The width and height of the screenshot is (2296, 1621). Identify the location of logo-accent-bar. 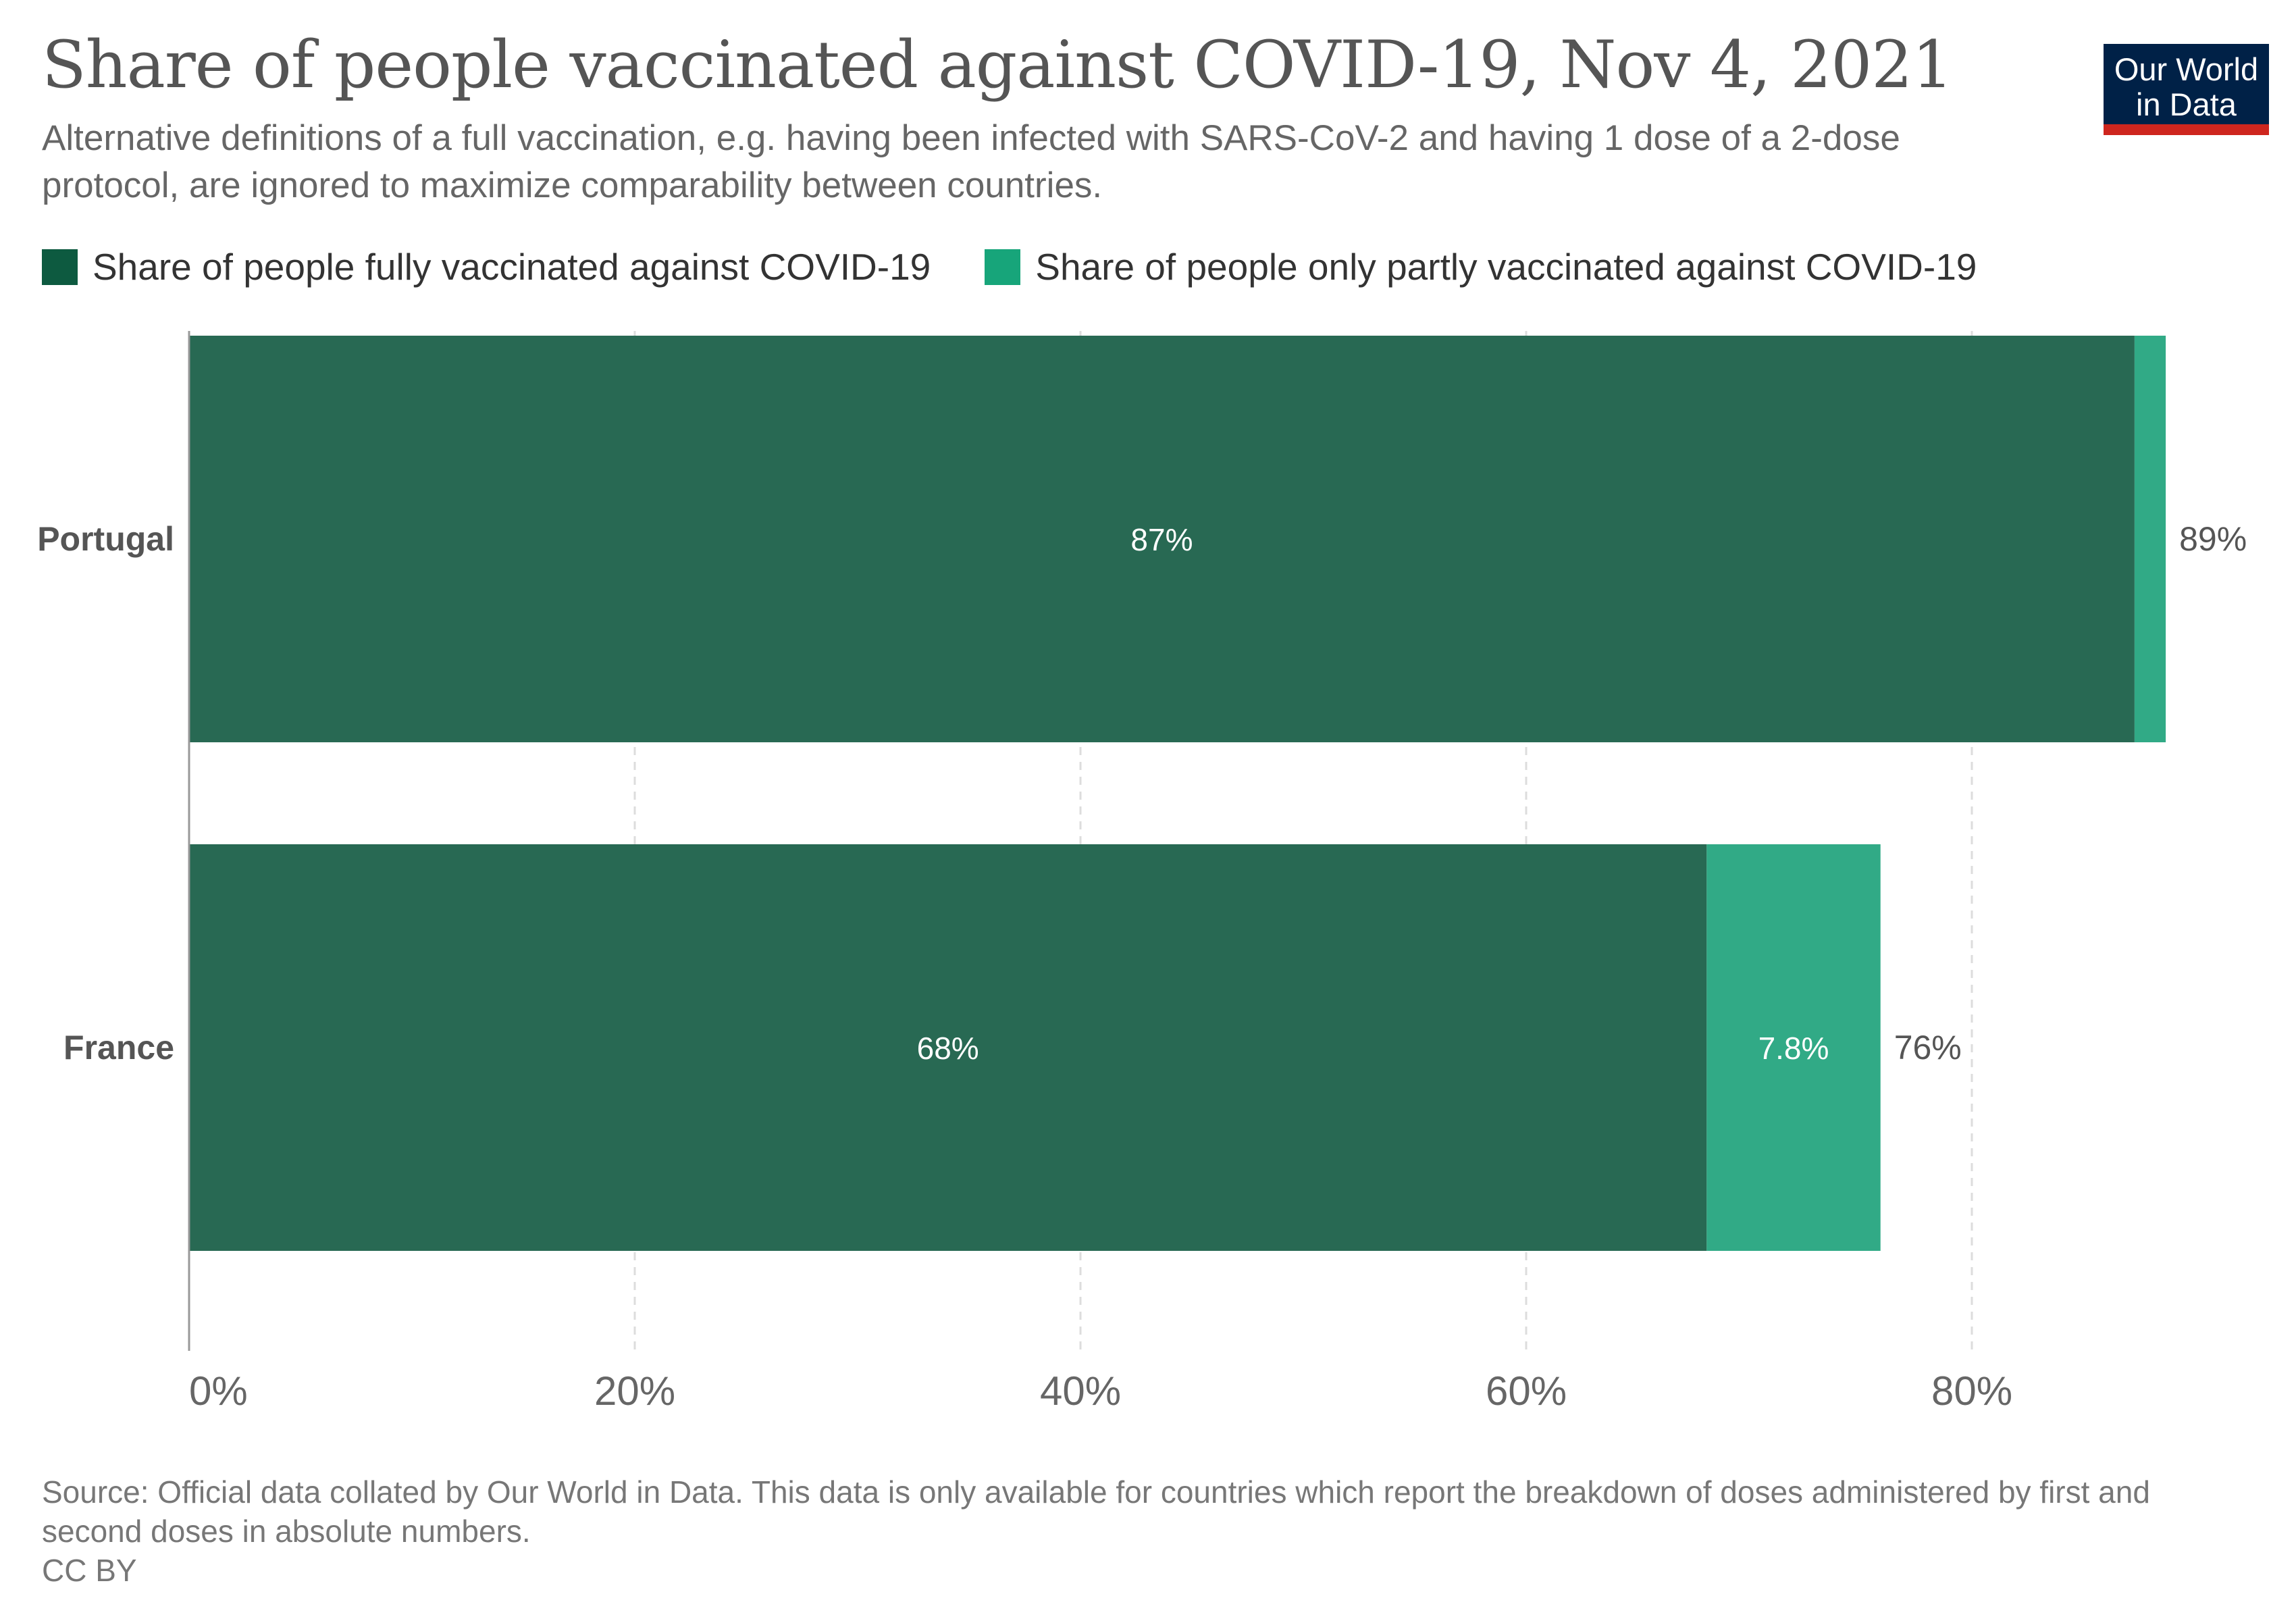
(2186, 129).